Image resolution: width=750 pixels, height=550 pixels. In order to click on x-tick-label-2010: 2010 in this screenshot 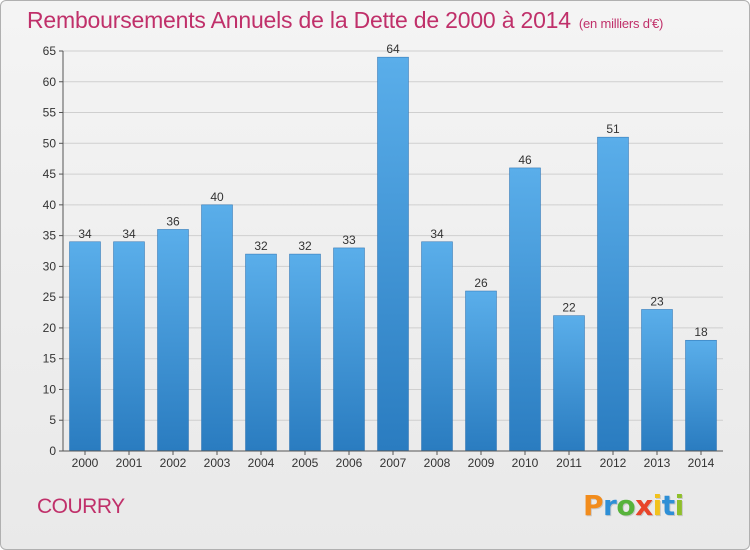, I will do `click(525, 463)`.